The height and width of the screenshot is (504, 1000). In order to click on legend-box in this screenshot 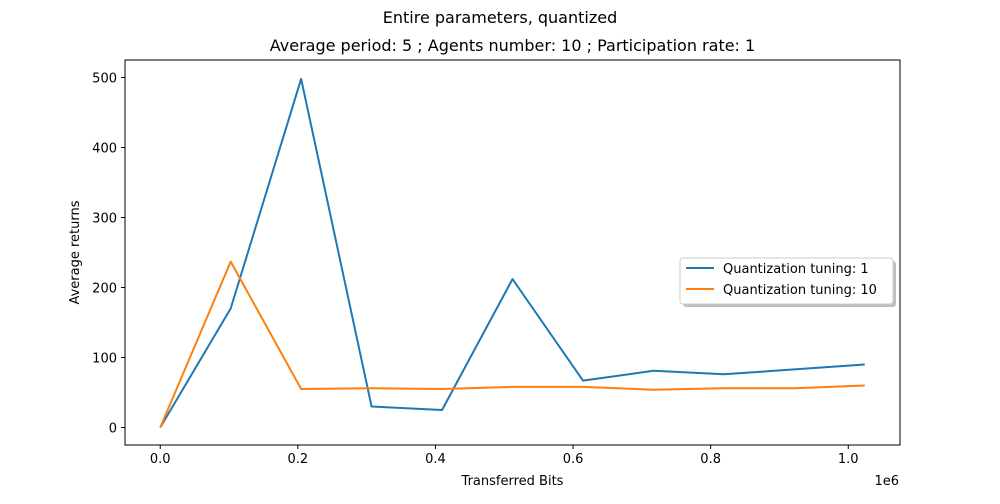, I will do `click(786, 281)`.